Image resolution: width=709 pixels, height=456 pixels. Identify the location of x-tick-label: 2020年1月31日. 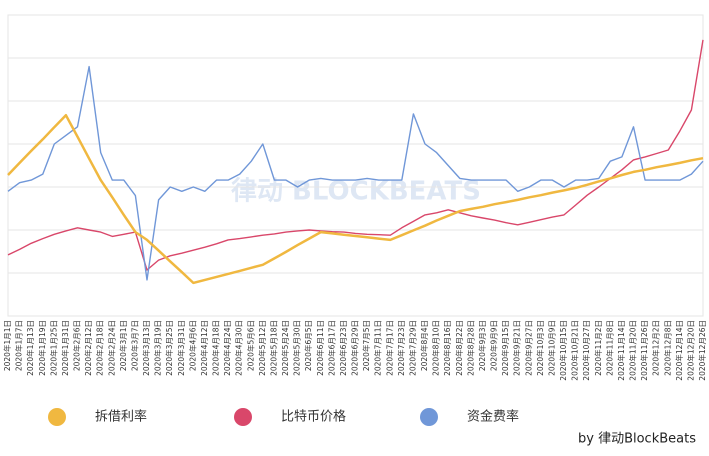
(65, 348).